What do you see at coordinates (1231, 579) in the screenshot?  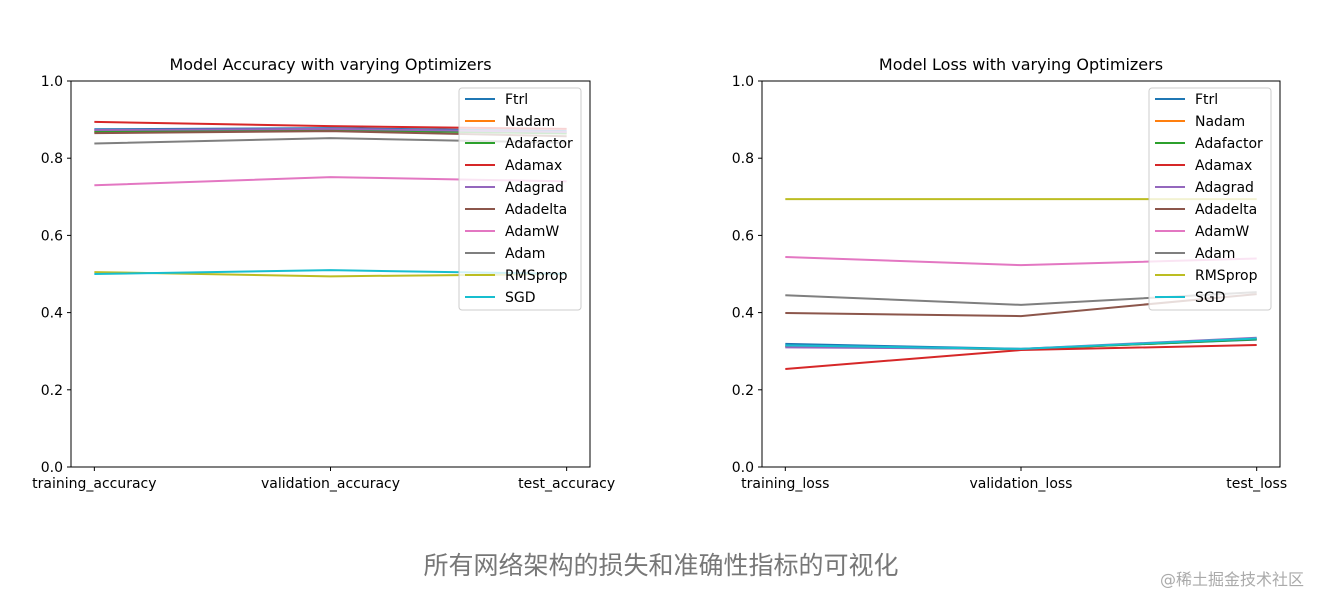 I see `watermark: @稀土掘金技术社区` at bounding box center [1231, 579].